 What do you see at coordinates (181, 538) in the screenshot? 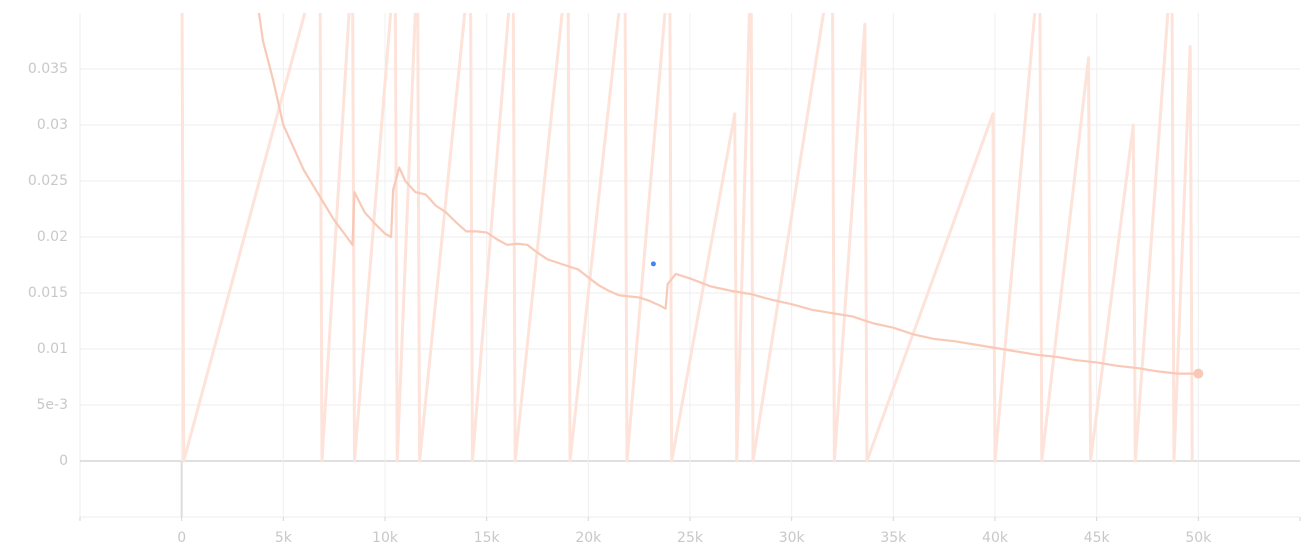
I see `x-tick-label: 0` at bounding box center [181, 538].